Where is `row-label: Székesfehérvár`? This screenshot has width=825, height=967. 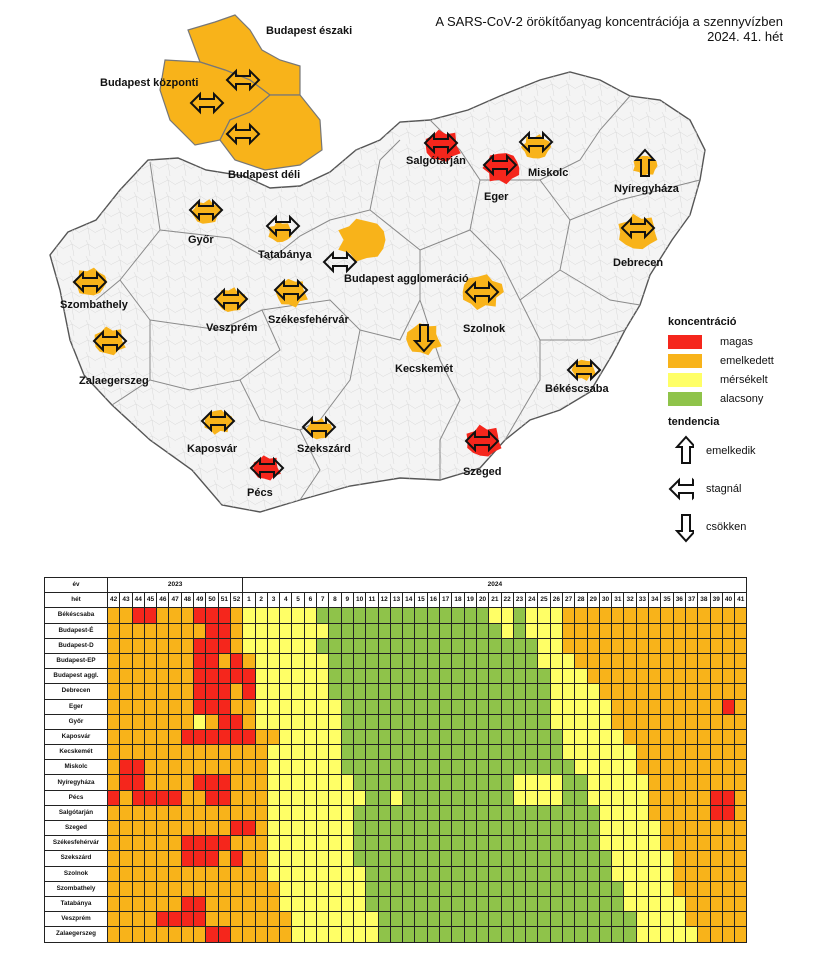 row-label: Székesfehérvár is located at coordinates (76, 843).